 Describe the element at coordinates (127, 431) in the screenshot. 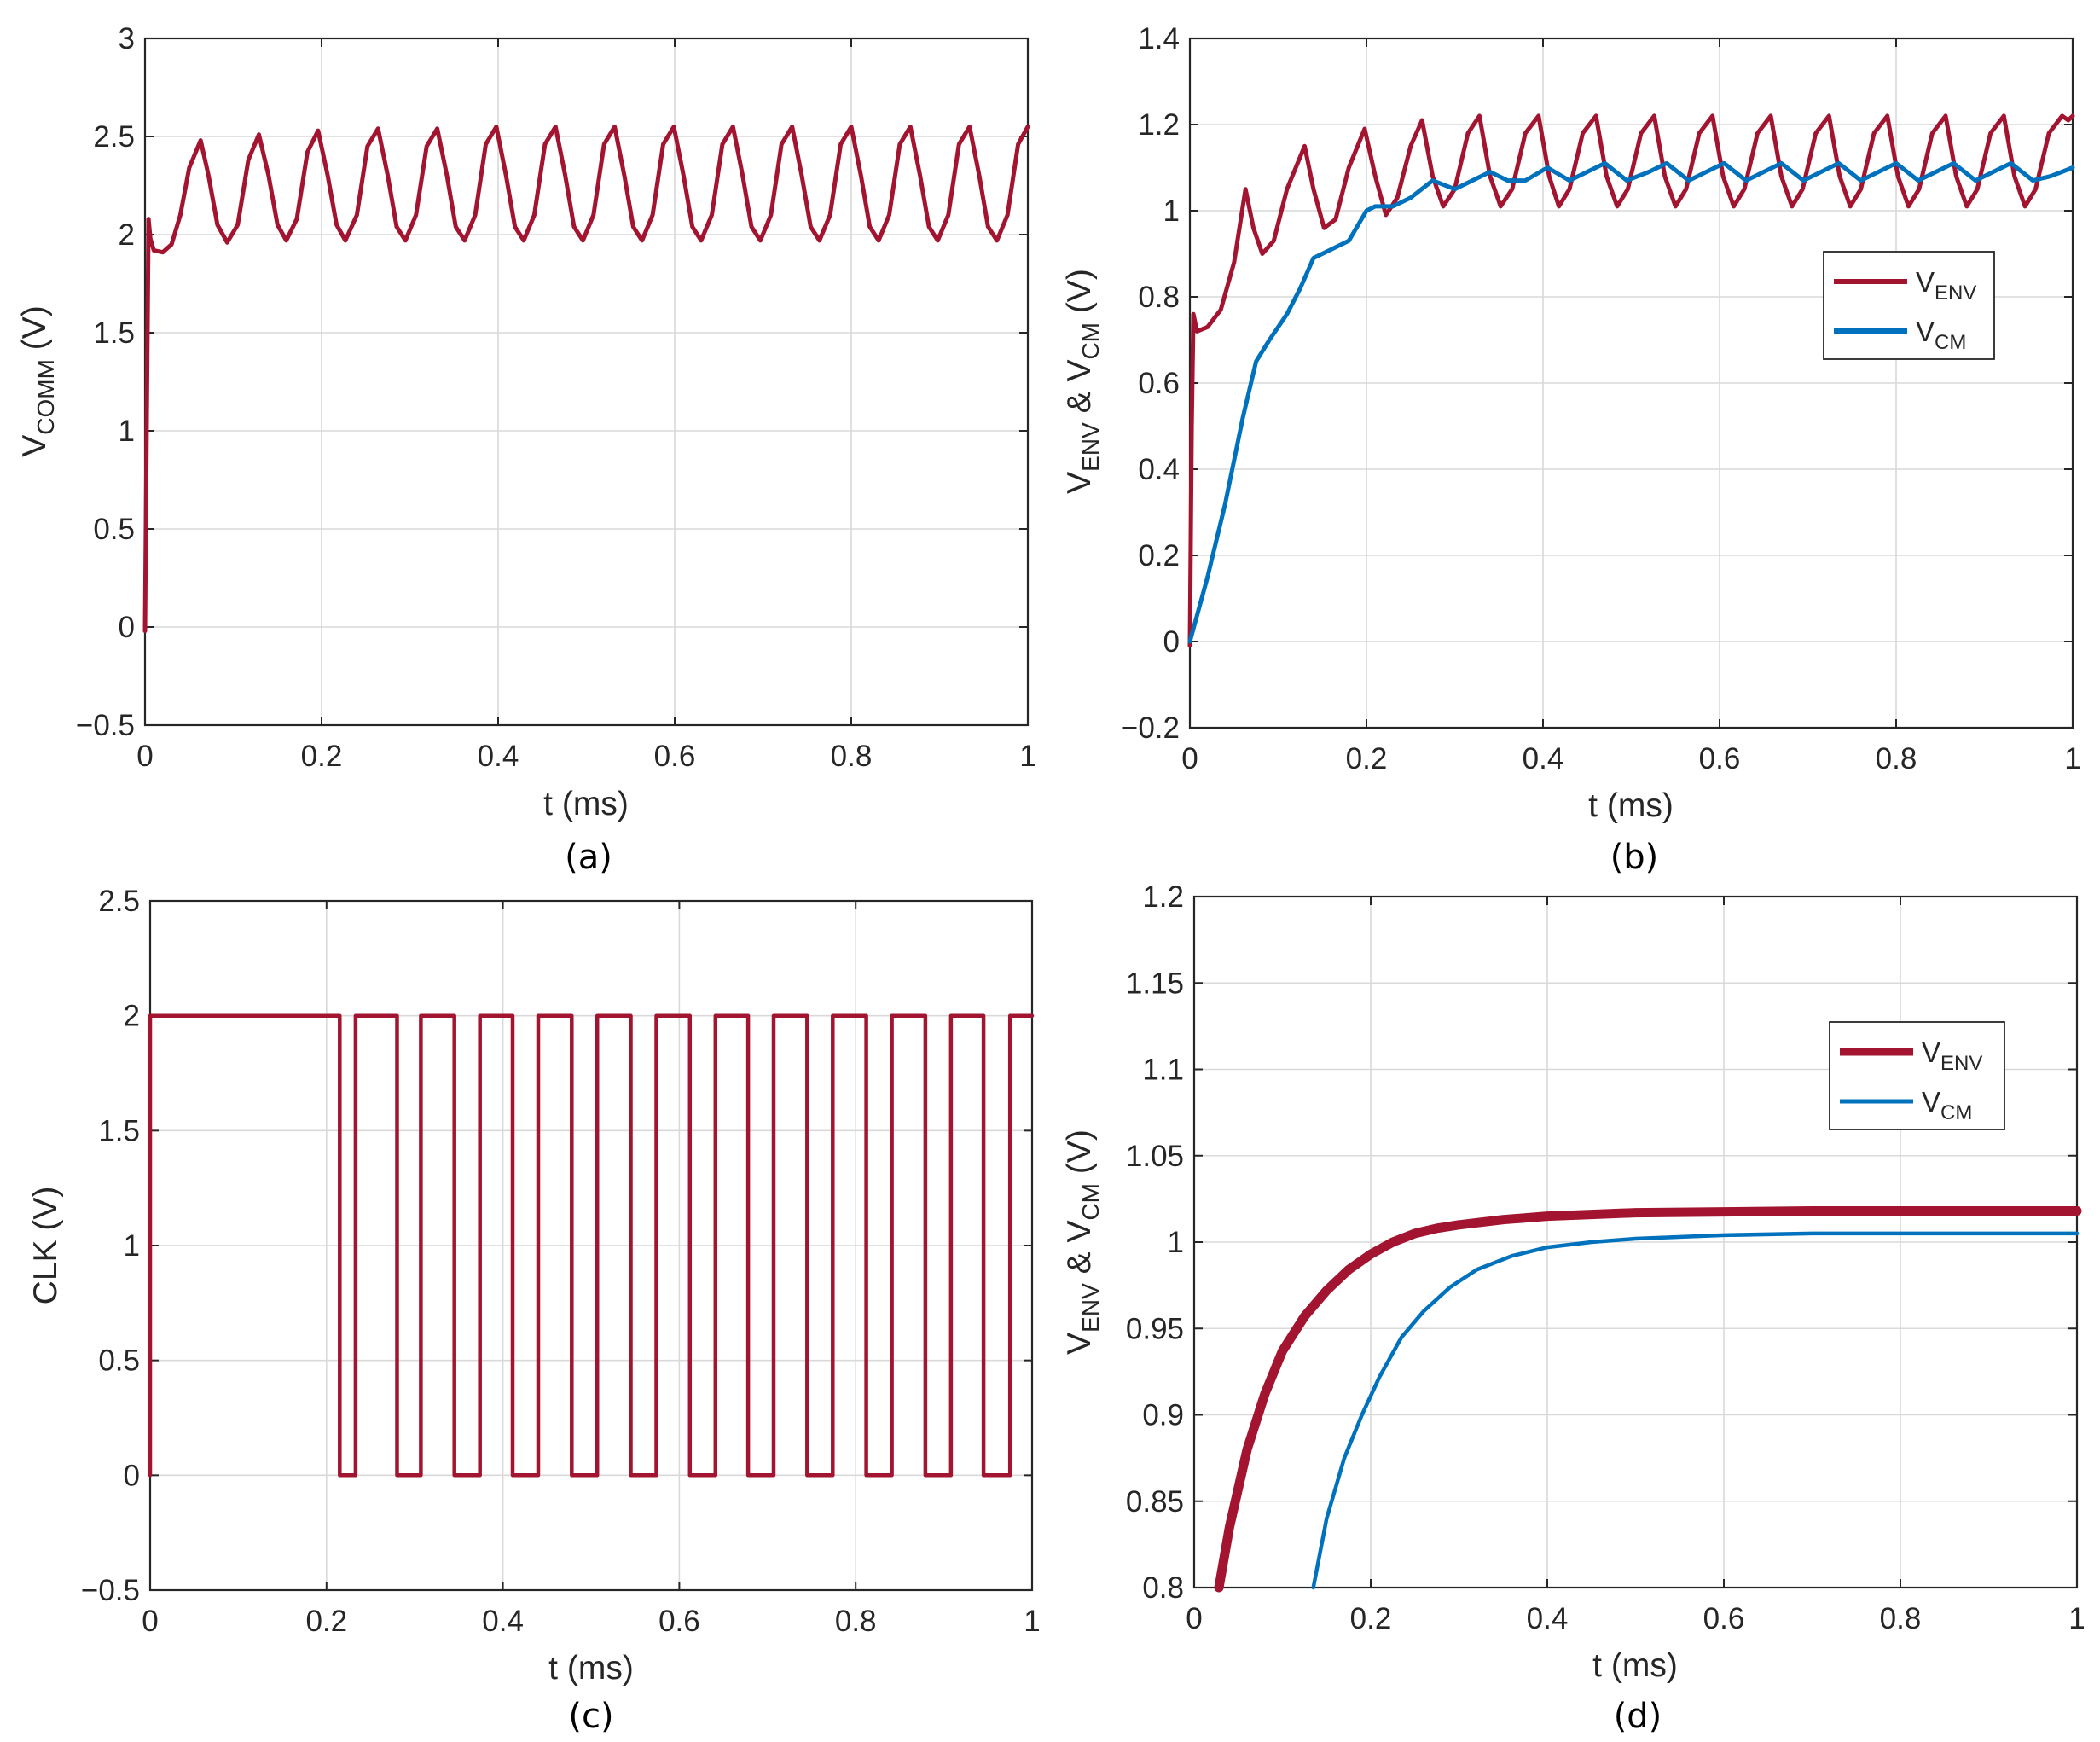

I see `panel-a-ytick-label: 1` at that location.